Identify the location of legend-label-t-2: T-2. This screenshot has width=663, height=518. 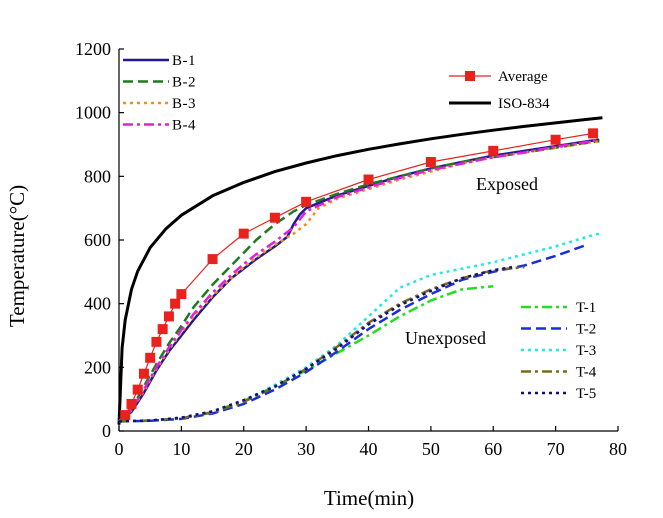
(586, 330).